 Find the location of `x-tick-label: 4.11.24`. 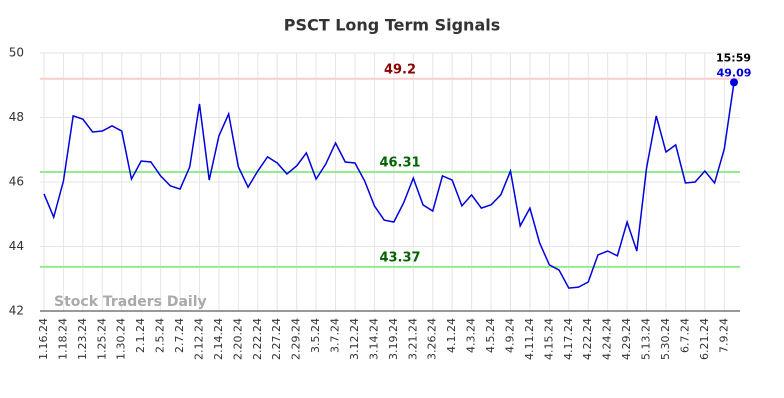

x-tick-label: 4.11.24 is located at coordinates (529, 339).